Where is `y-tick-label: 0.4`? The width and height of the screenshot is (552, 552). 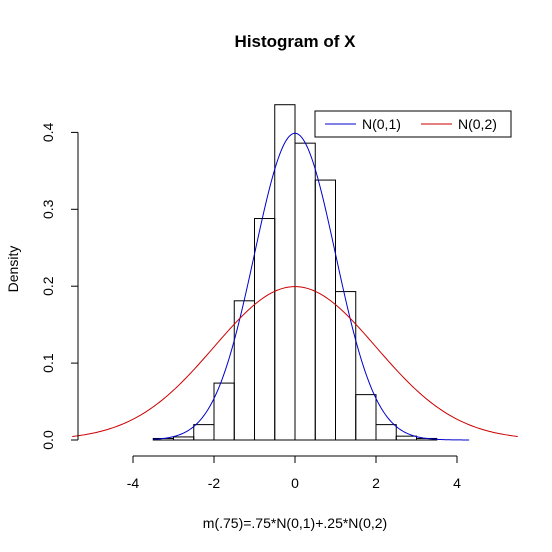 y-tick-label: 0.4 is located at coordinates (48, 132).